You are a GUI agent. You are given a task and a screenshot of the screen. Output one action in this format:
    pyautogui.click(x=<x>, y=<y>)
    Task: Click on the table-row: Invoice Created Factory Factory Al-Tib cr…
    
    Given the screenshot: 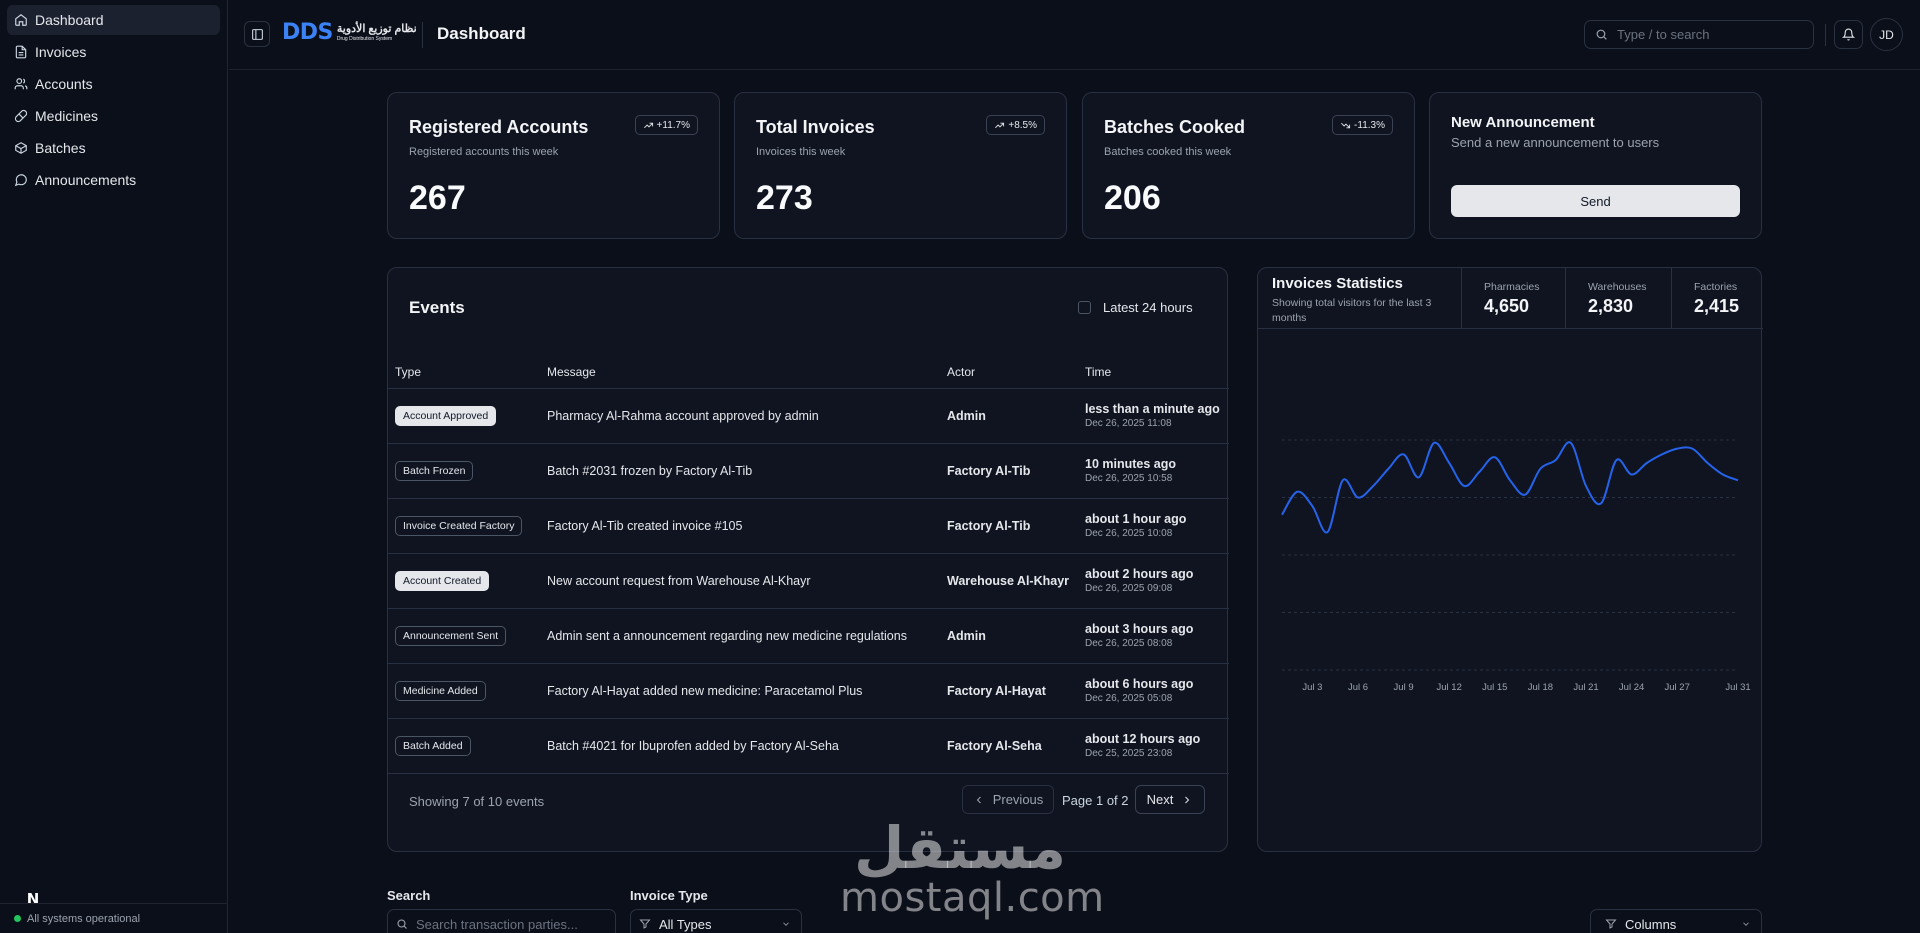 What is the action you would take?
    pyautogui.click(x=808, y=526)
    